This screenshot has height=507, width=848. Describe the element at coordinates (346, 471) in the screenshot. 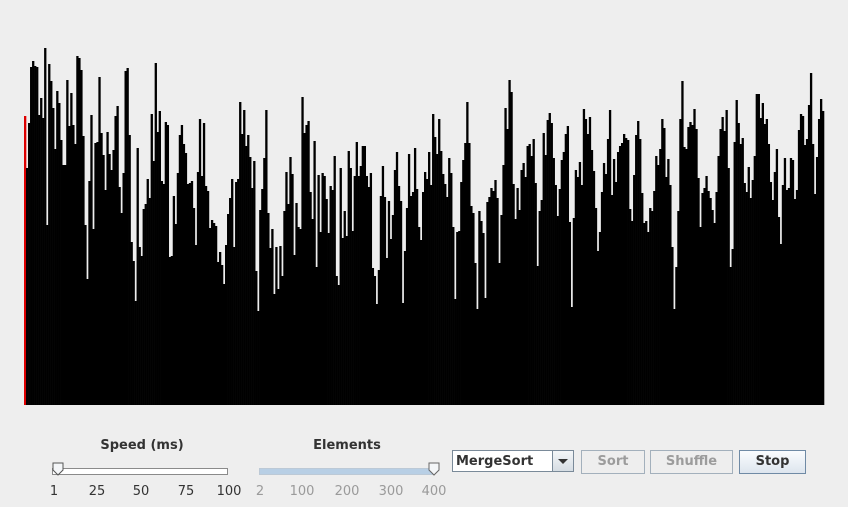

I see `elements-slider-track` at that location.